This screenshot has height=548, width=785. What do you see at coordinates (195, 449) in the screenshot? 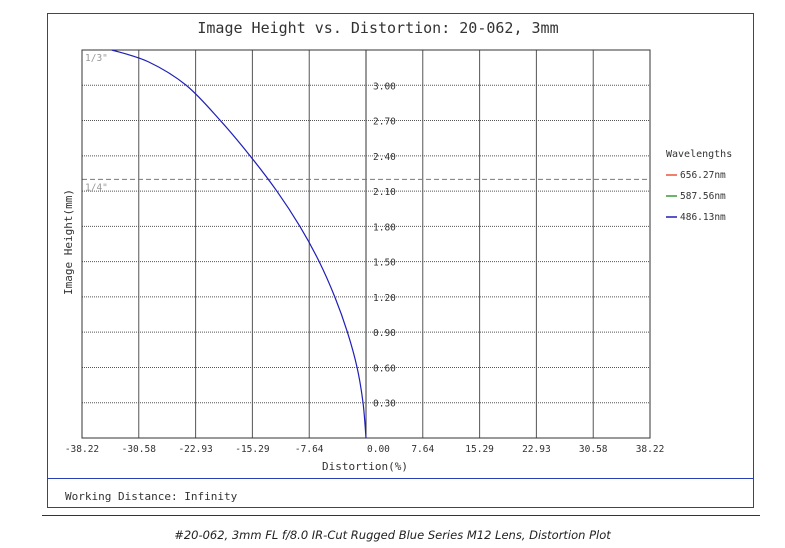
I see `x-tick-label: -22.93` at bounding box center [195, 449].